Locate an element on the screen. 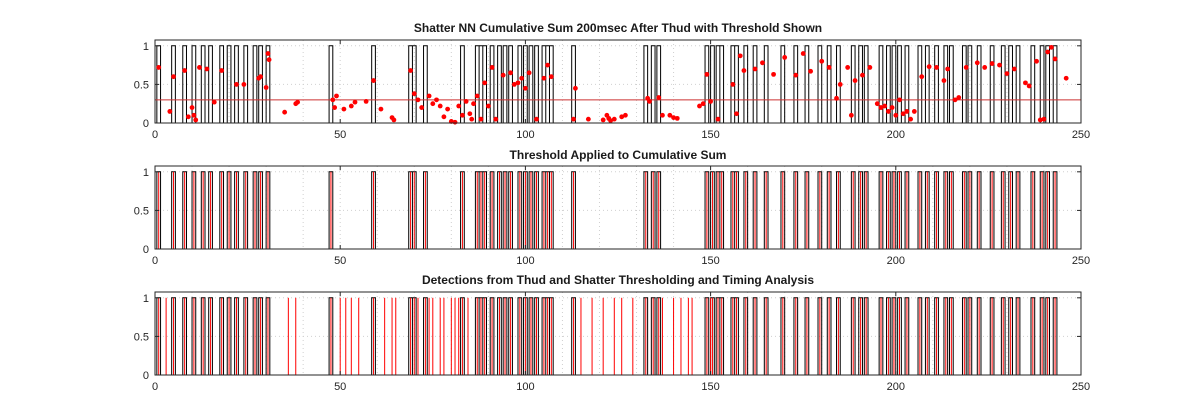 This screenshot has height=420, width=1194. detection-series is located at coordinates (607, 210).